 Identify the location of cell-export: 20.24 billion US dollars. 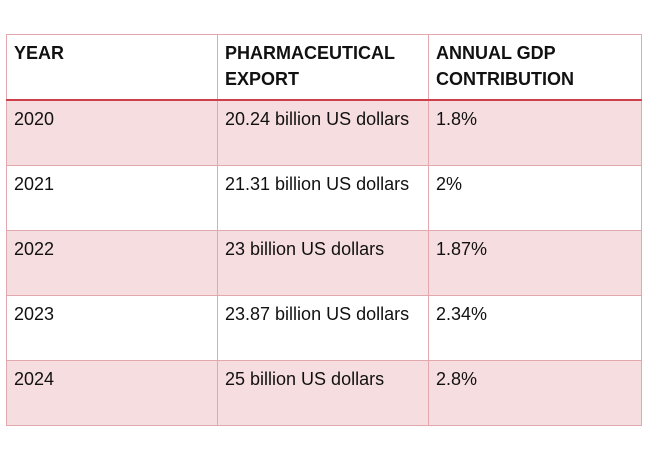
(323, 132).